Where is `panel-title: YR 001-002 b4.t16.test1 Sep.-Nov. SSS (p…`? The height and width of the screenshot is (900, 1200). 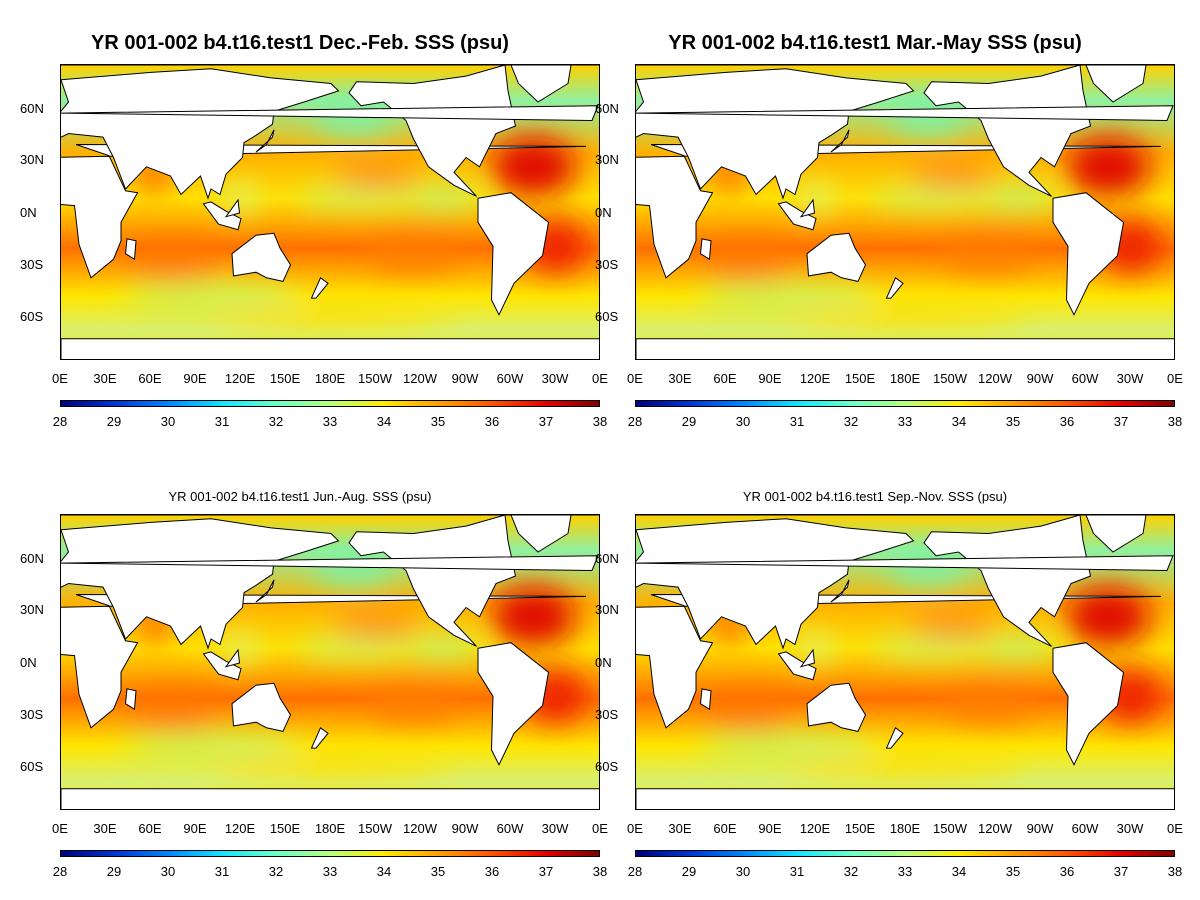 panel-title: YR 001-002 b4.t16.test1 Sep.-Nov. SSS (p… is located at coordinates (875, 496).